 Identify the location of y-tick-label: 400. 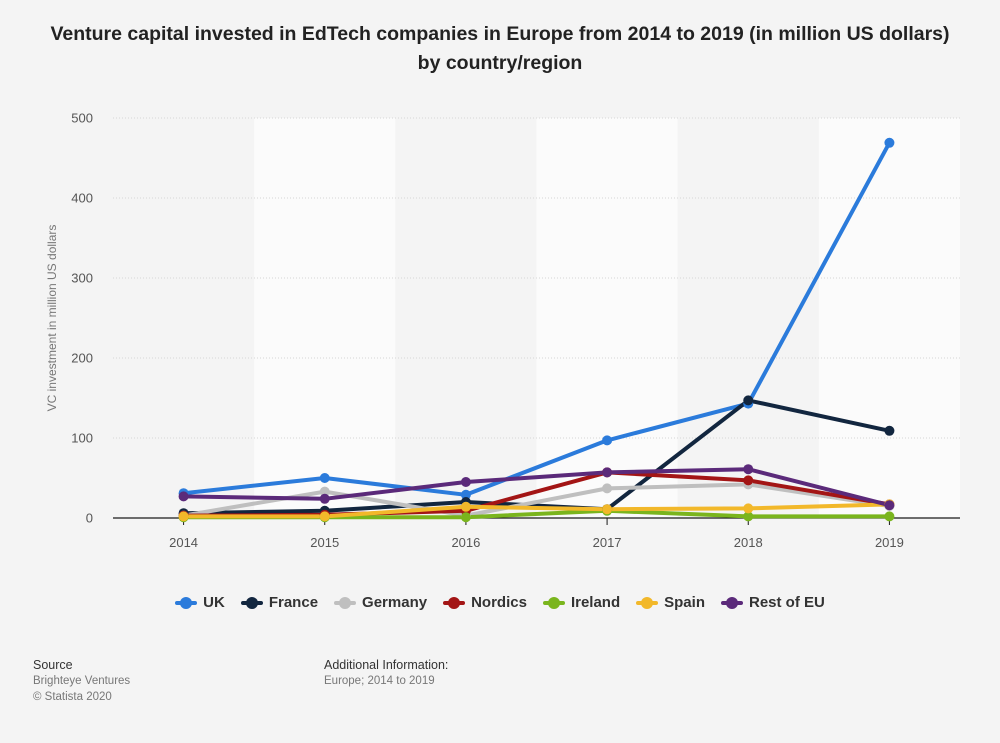
(82, 198).